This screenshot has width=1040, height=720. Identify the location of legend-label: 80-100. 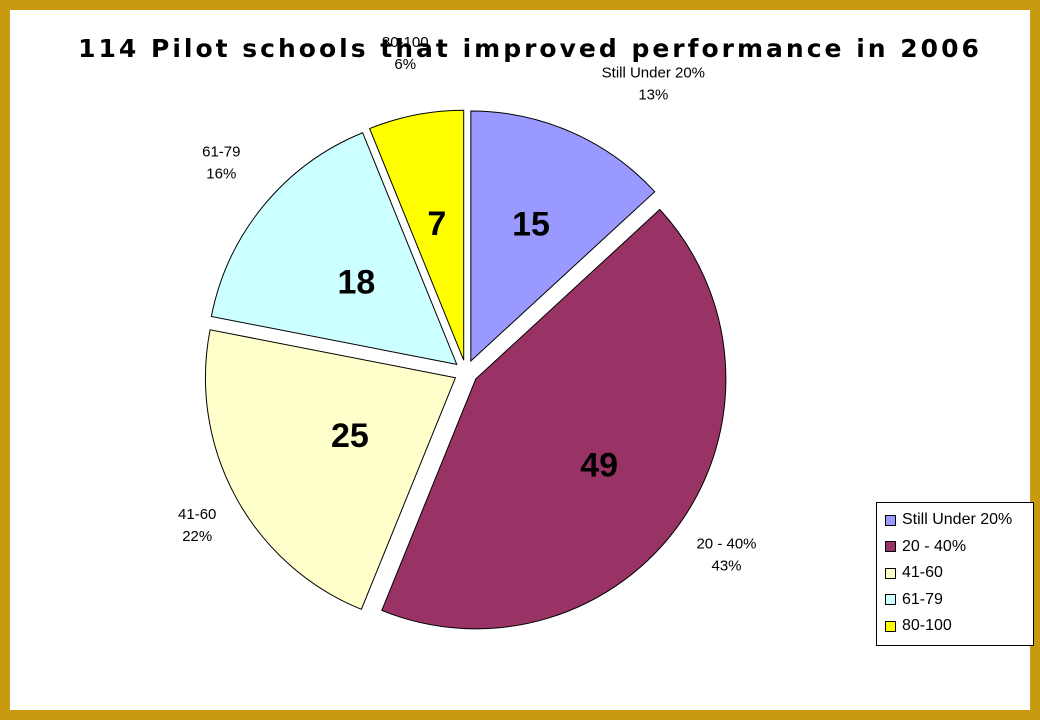
(927, 626).